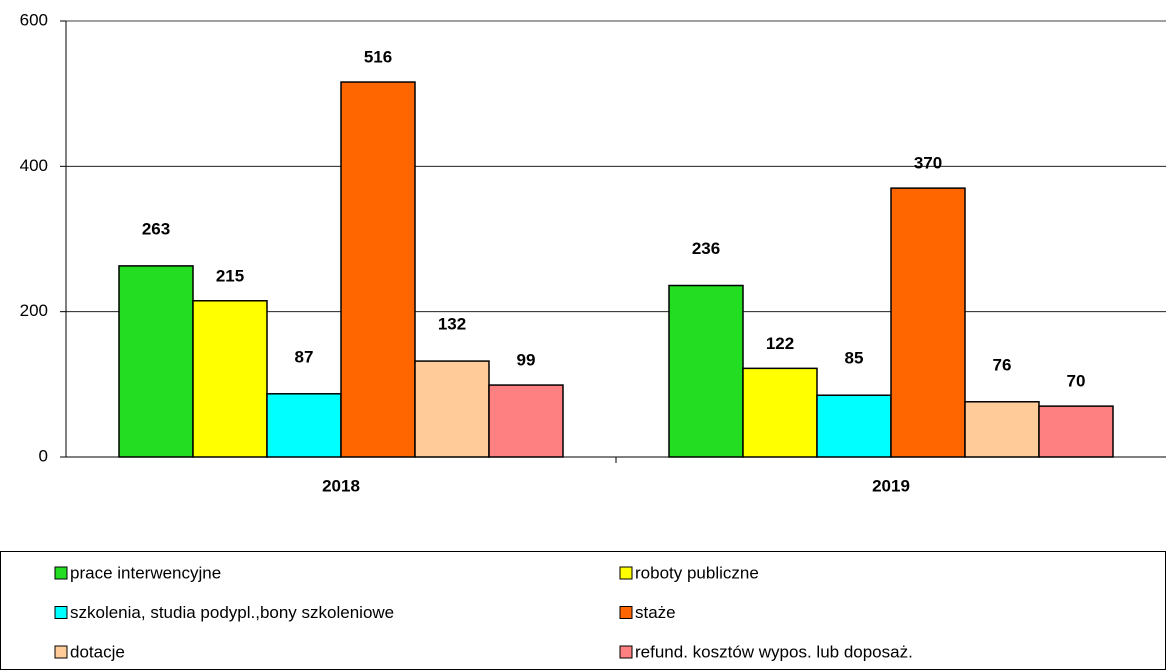 This screenshot has height=670, width=1166. I want to click on y-tick-label: 400, so click(34, 165).